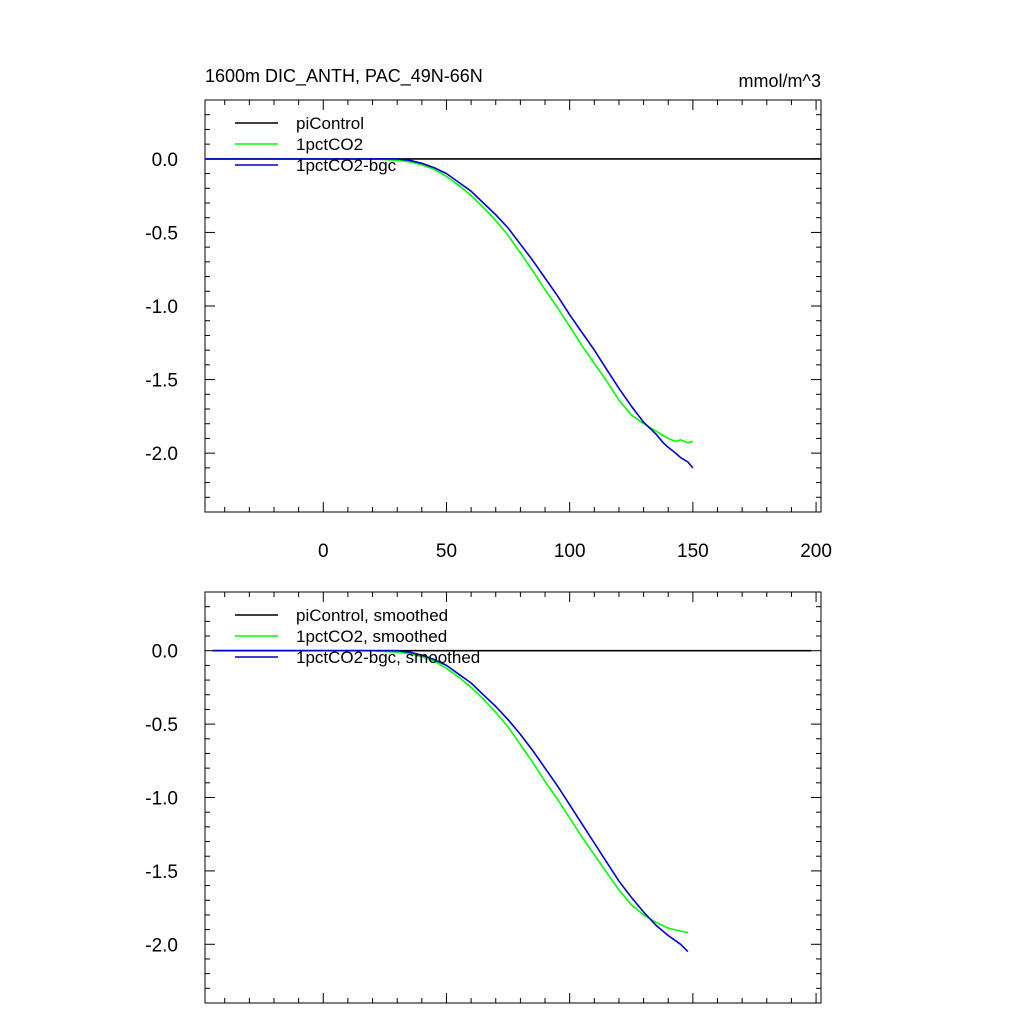 The image size is (1024, 1024). I want to click on legend-label: 1pctCO2, so click(329, 144).